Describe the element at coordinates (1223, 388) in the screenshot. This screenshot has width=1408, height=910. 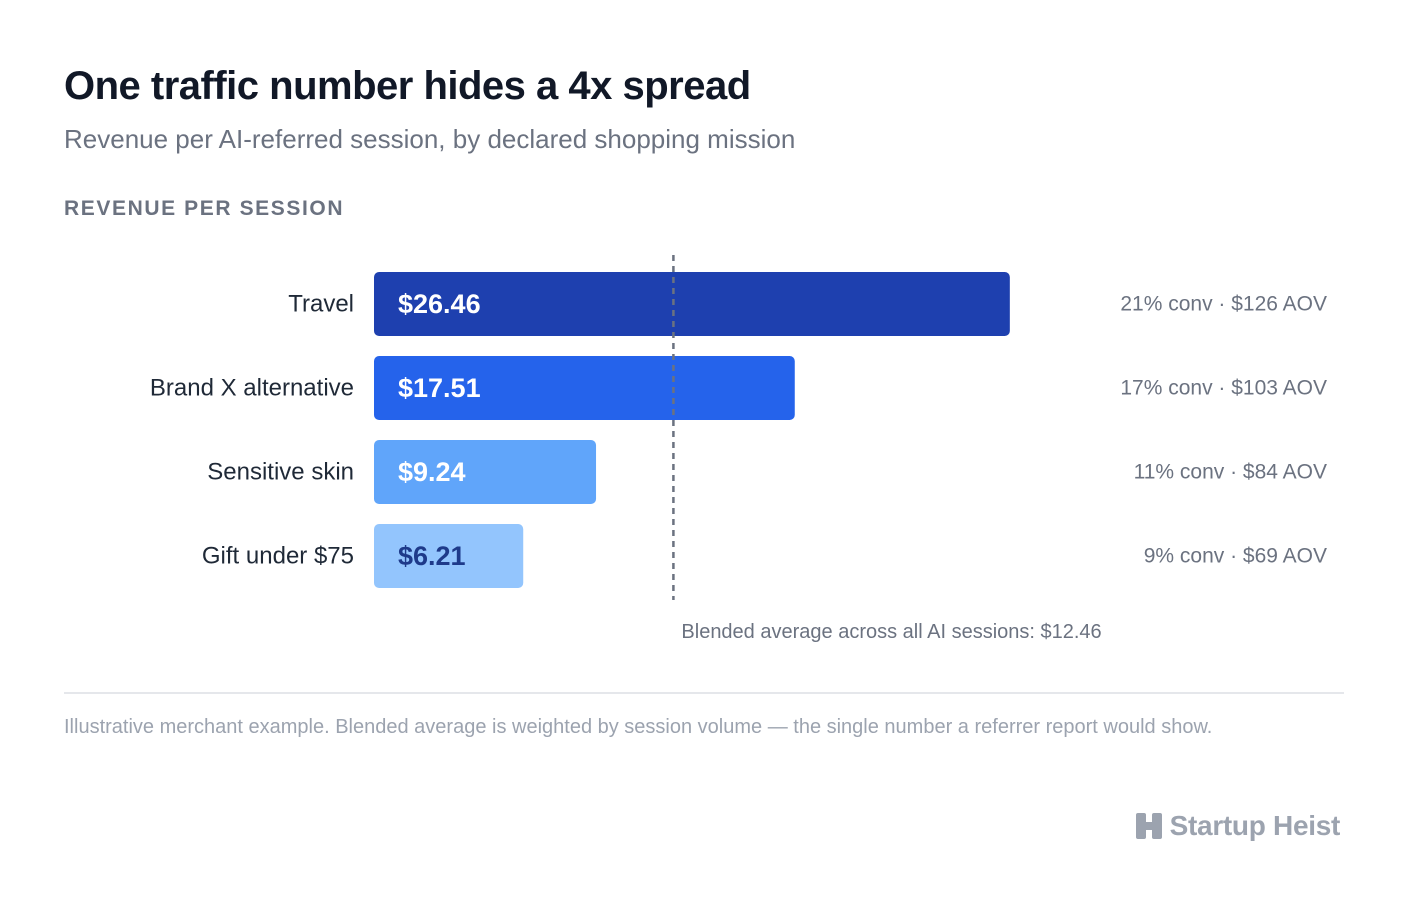
I see `conversion-note: 17% conv · $103 AOV` at that location.